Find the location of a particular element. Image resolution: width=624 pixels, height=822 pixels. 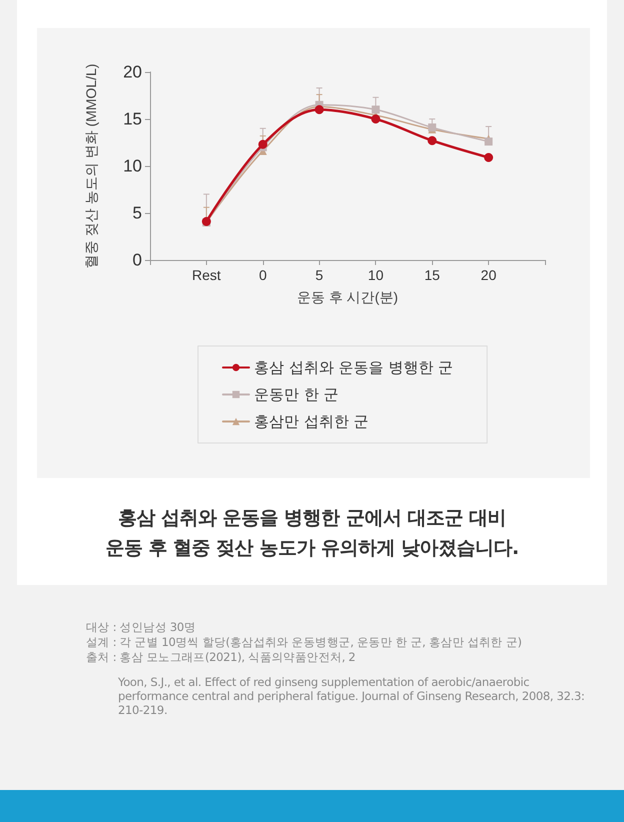

x-tick-label: Rest is located at coordinates (206, 275).